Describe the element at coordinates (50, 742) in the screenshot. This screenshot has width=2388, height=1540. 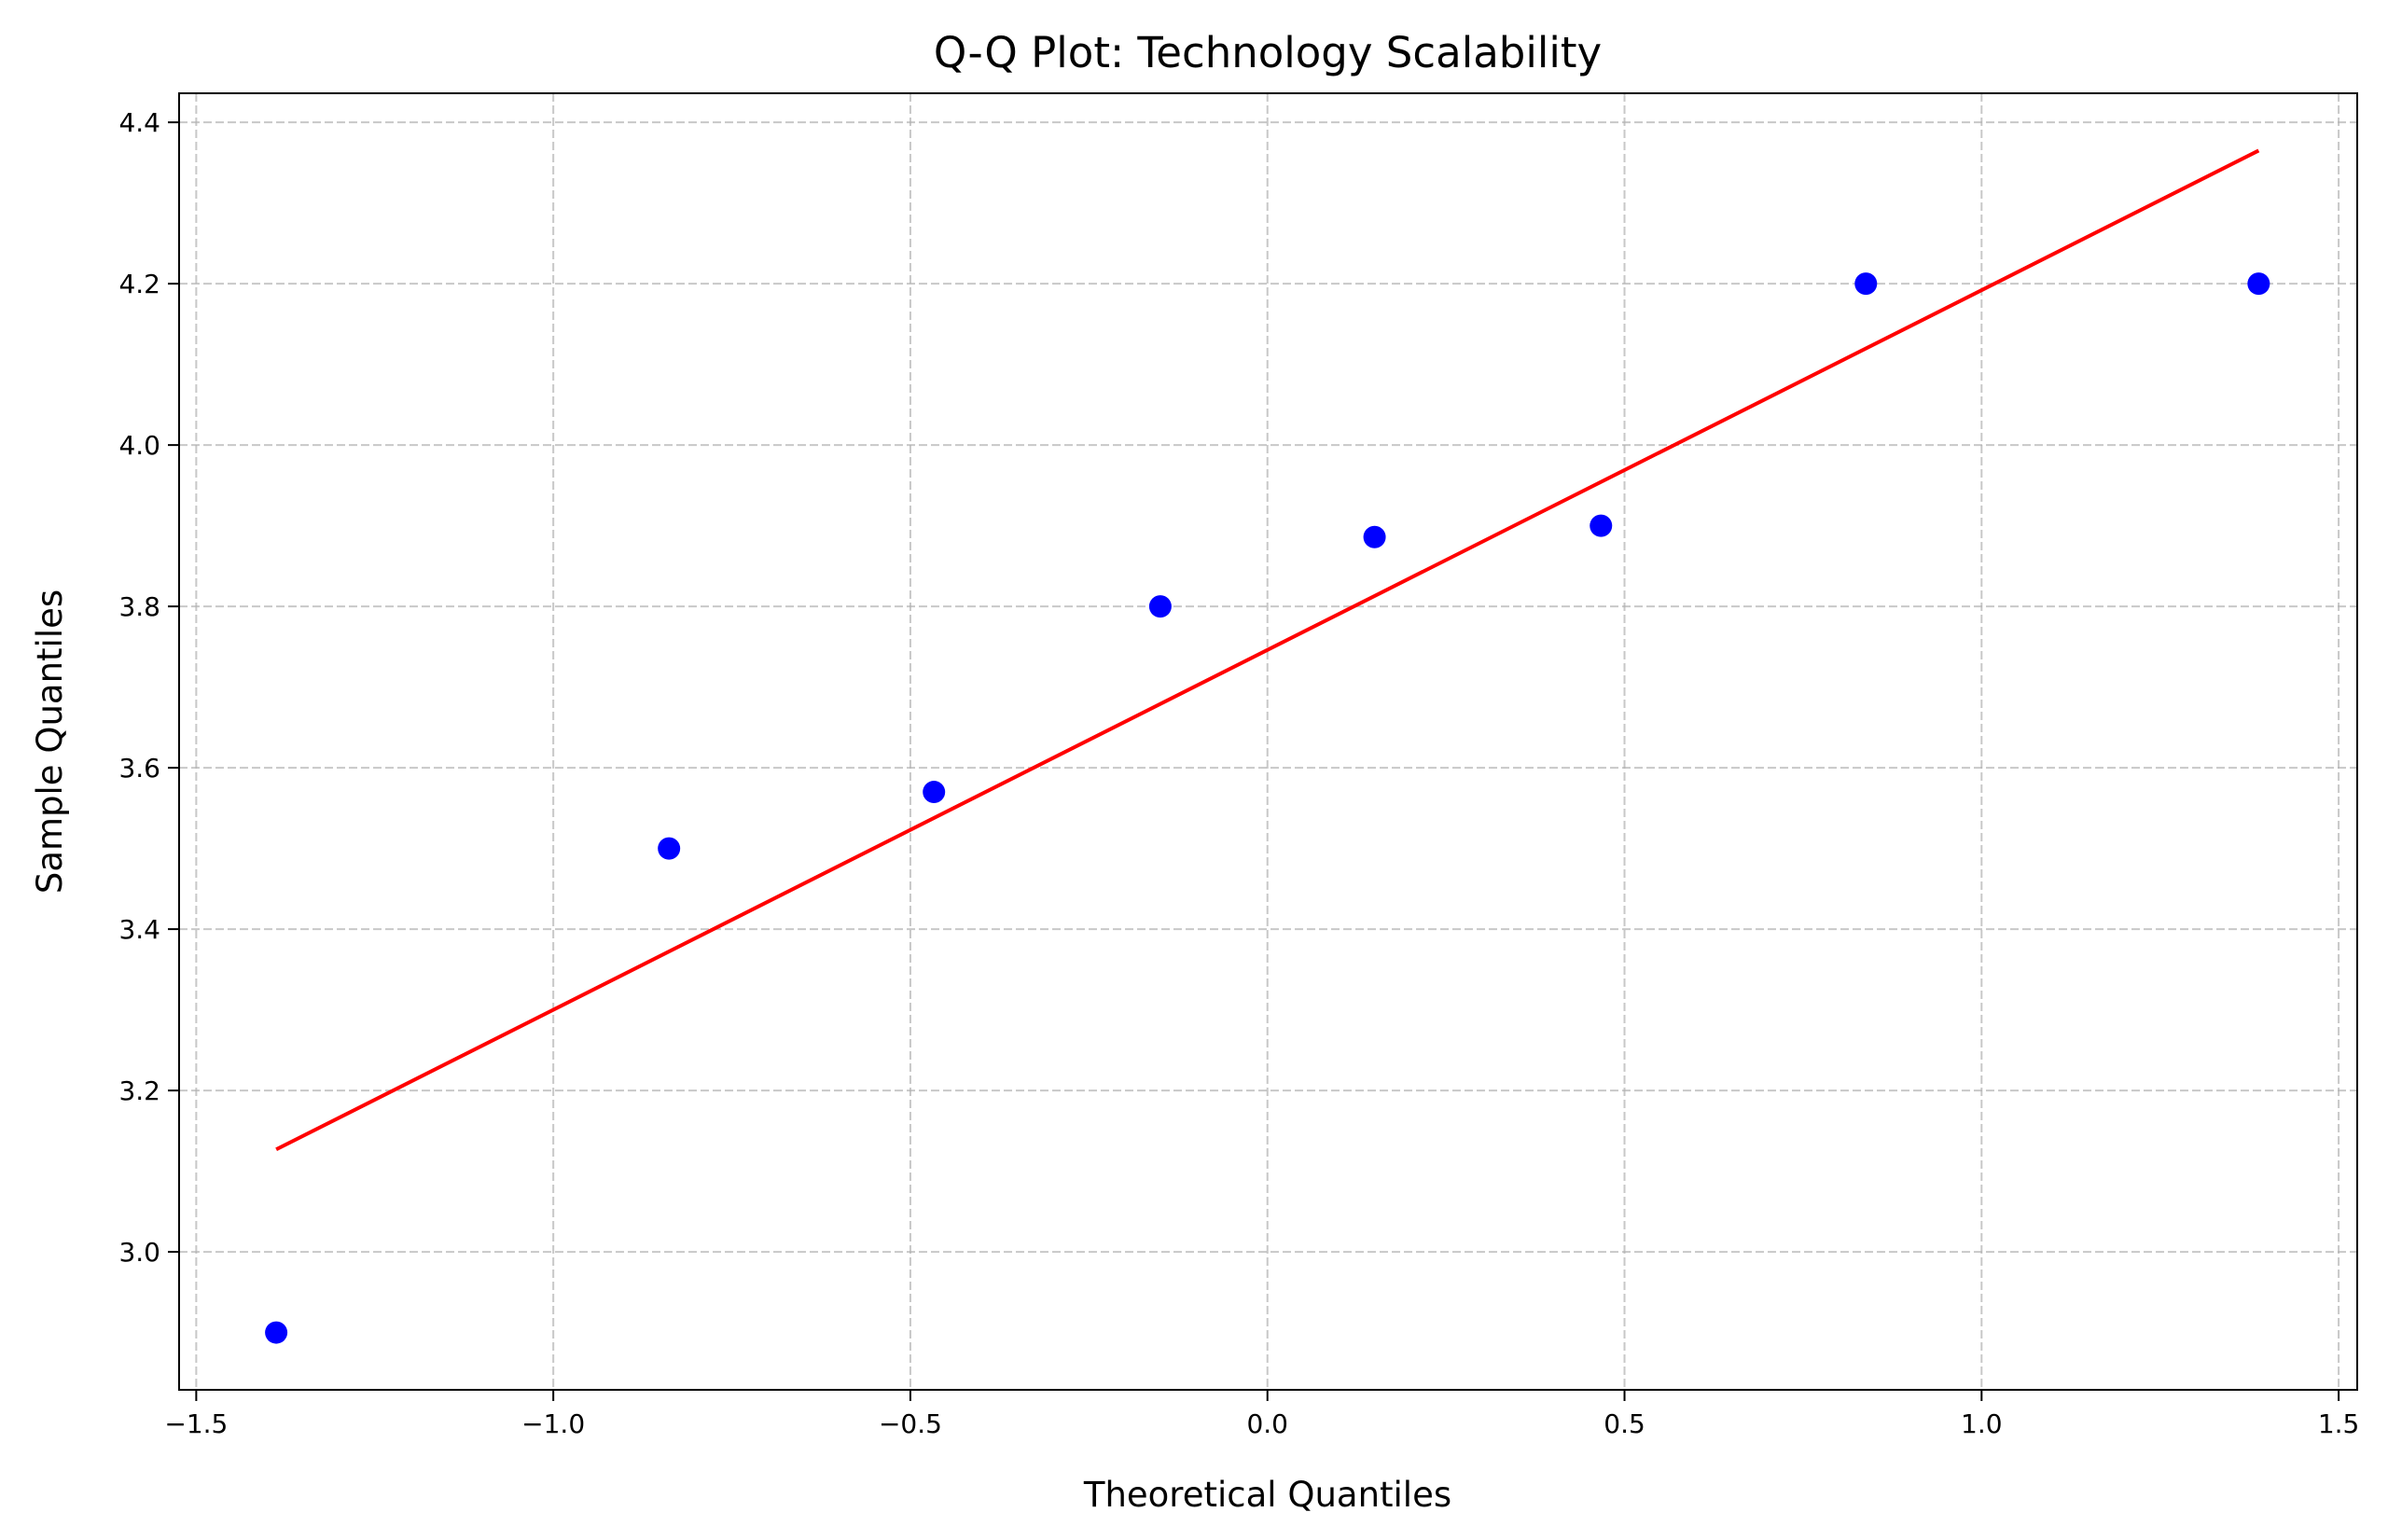
I see `y-axis-label: Sample Quantiles` at that location.